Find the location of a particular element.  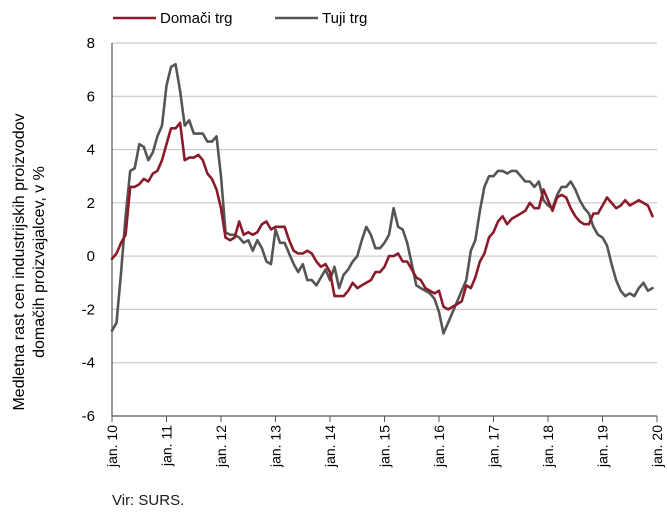

y-tick-label: 8 is located at coordinates (91, 43).